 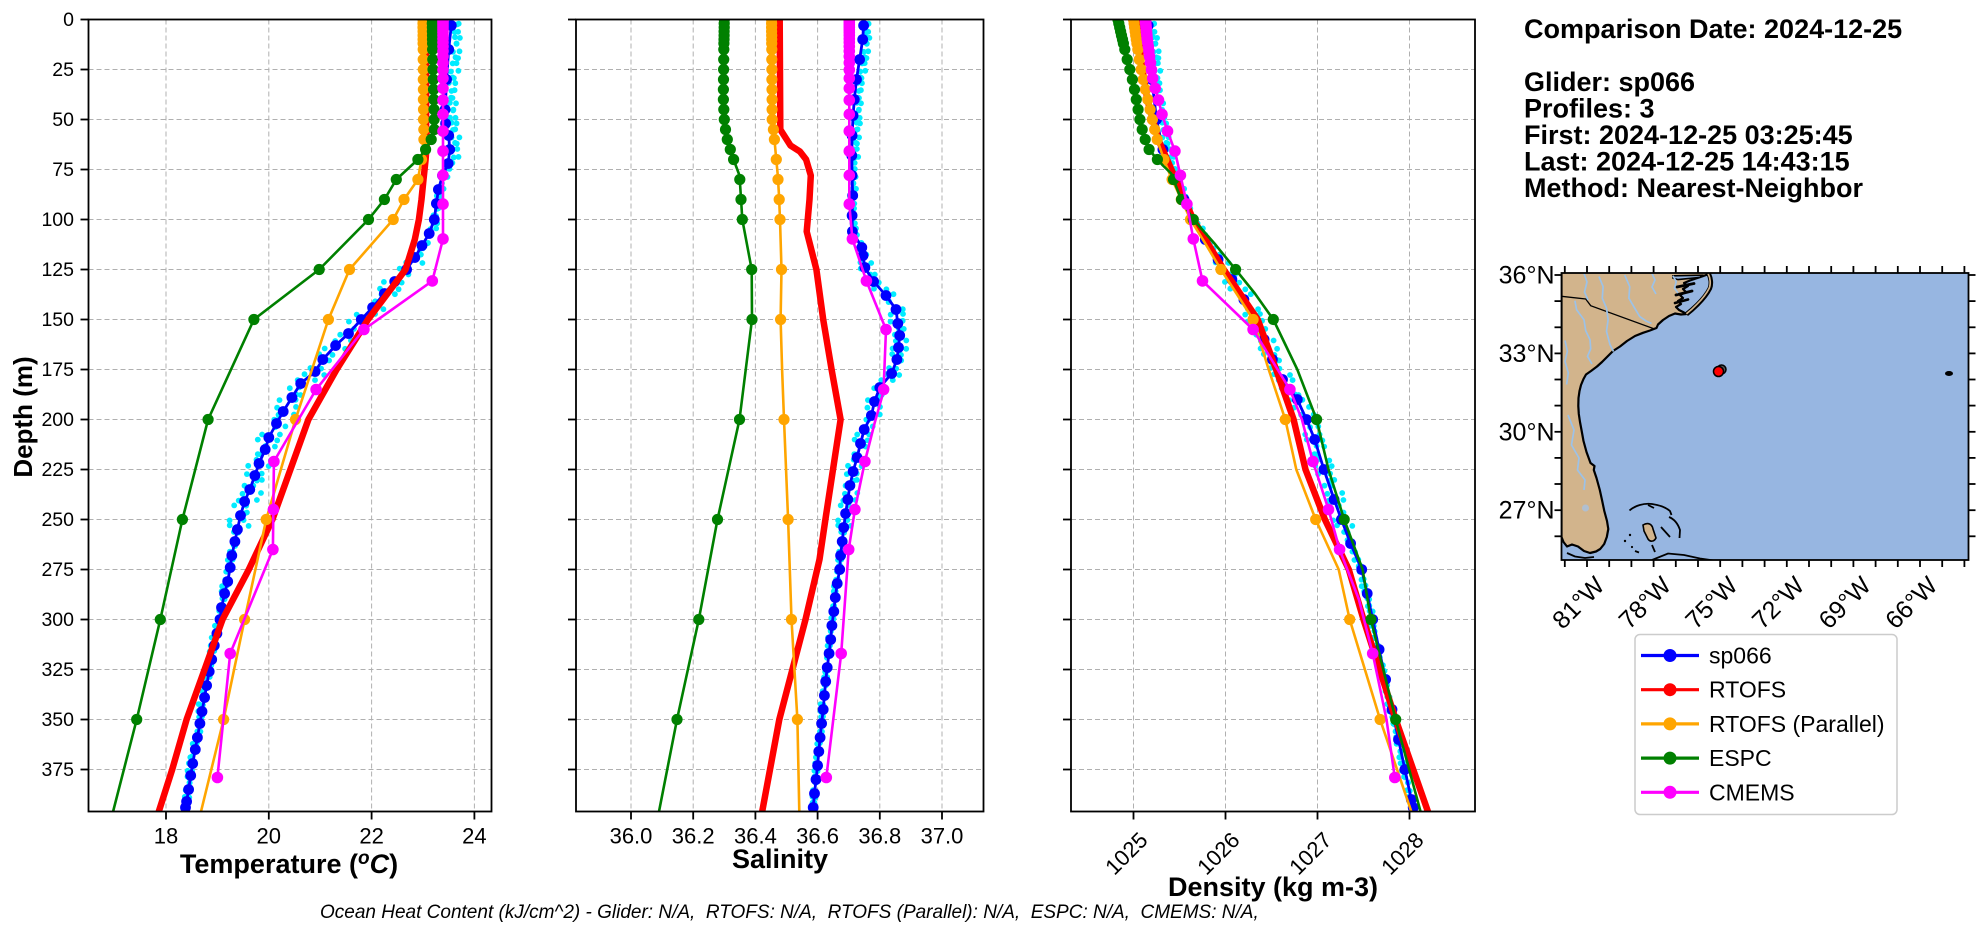 I want to click on svg-text: 25, so click(x=63, y=70).